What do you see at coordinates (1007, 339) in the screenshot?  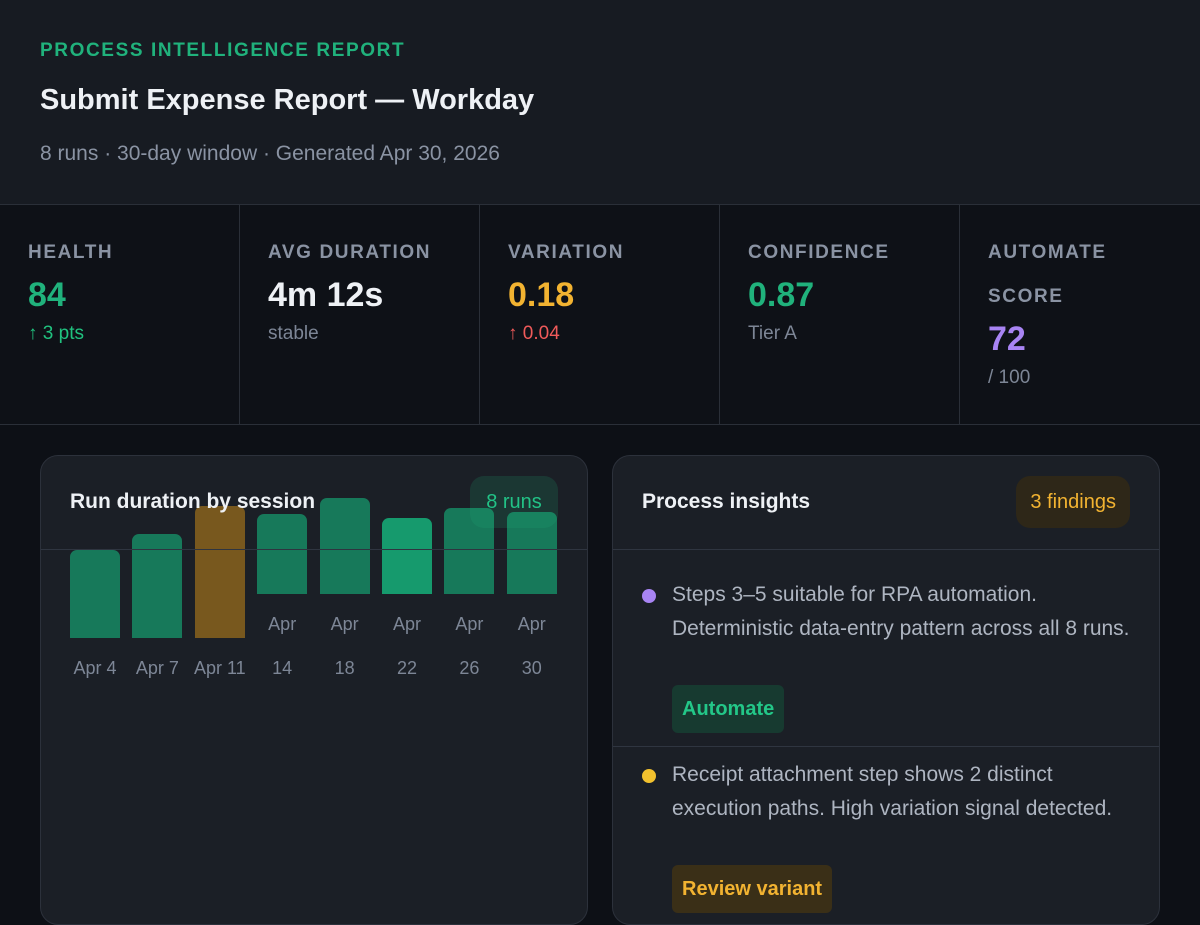 I see `stat-value: 72` at bounding box center [1007, 339].